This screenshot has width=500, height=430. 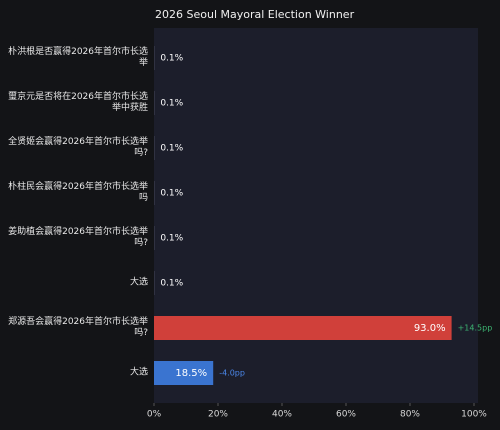 What do you see at coordinates (78, 192) in the screenshot?
I see `y-tick-label: 朴柱民会赢得2026年首尔市长选举吗` at bounding box center [78, 192].